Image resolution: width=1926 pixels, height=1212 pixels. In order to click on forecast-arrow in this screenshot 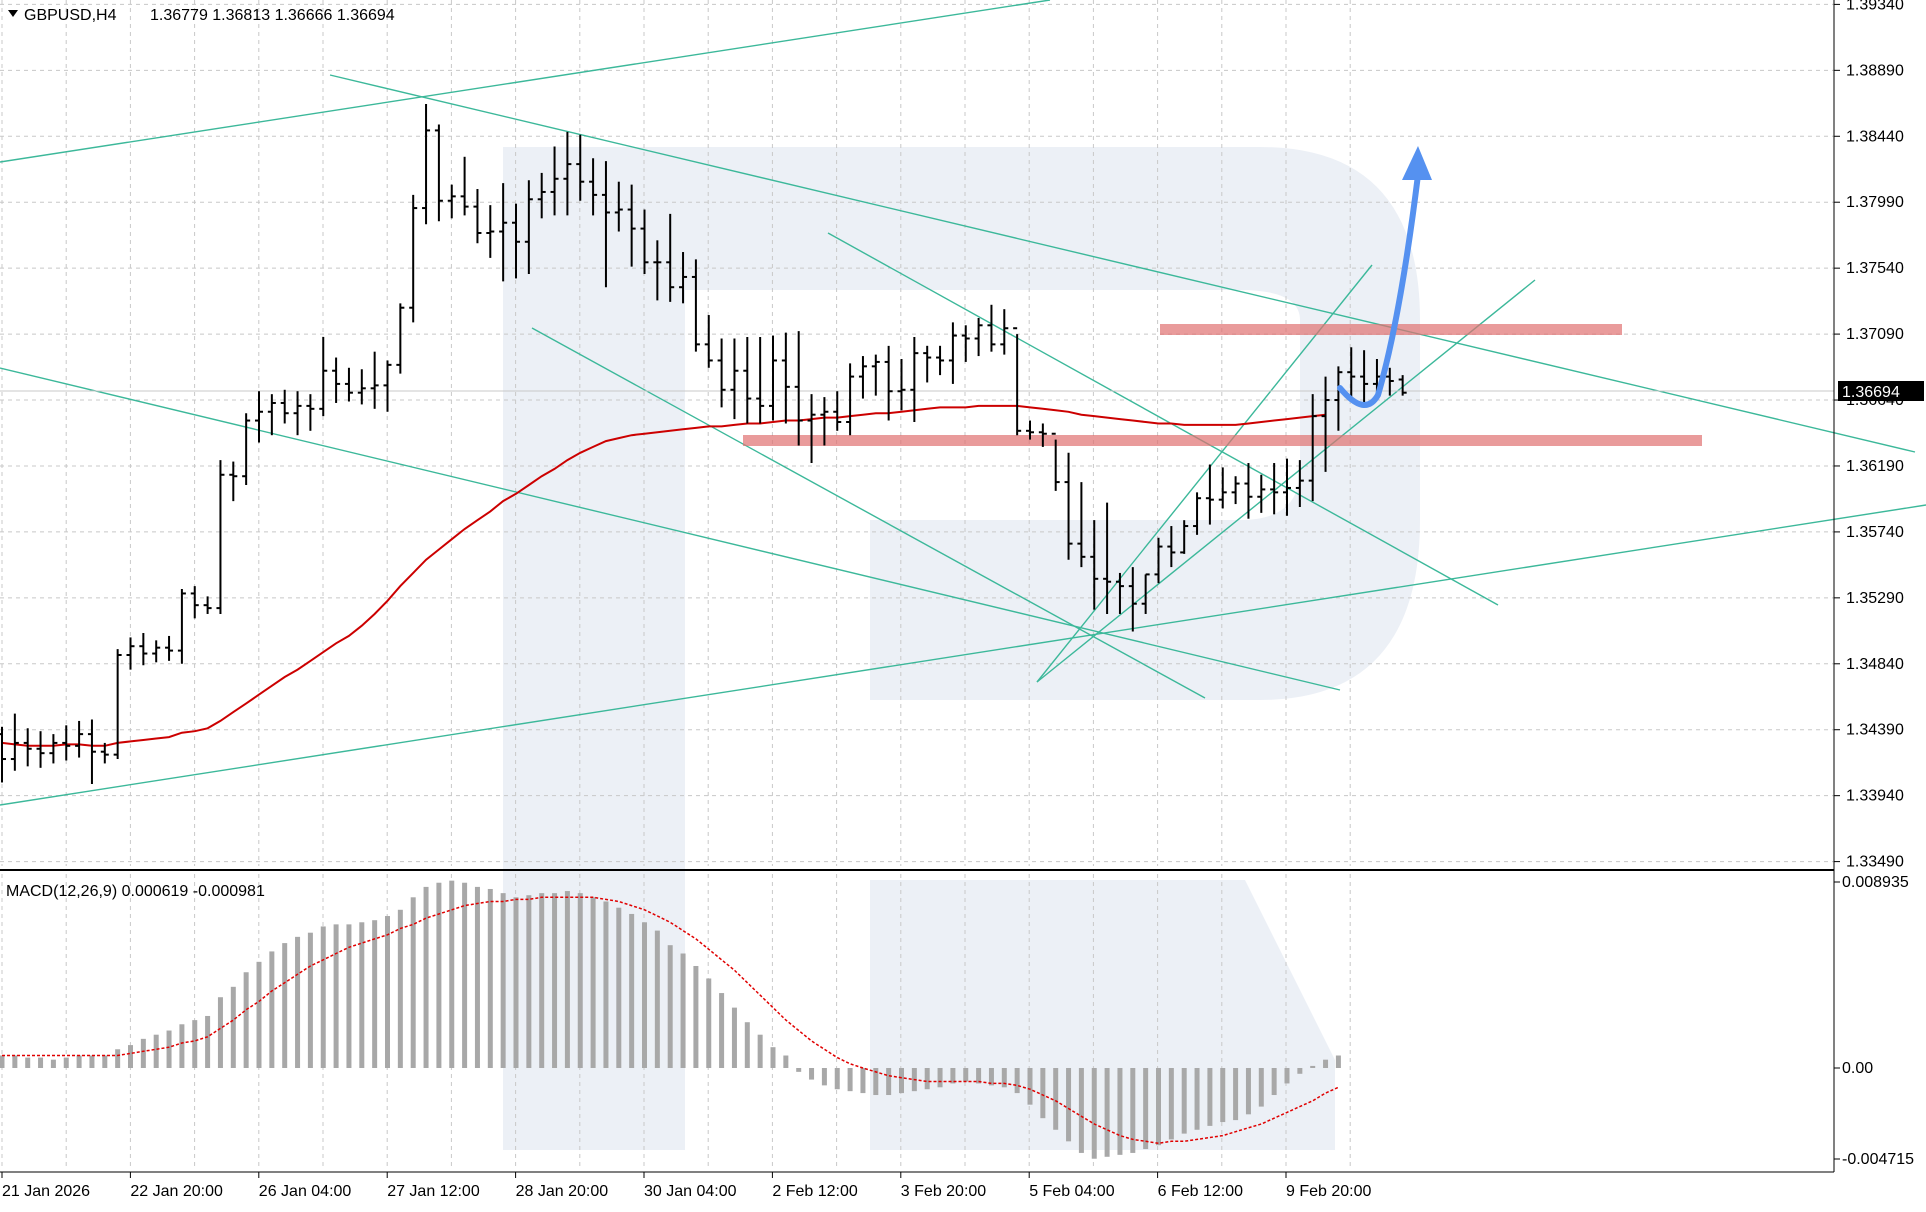, I will do `click(1384, 277)`.